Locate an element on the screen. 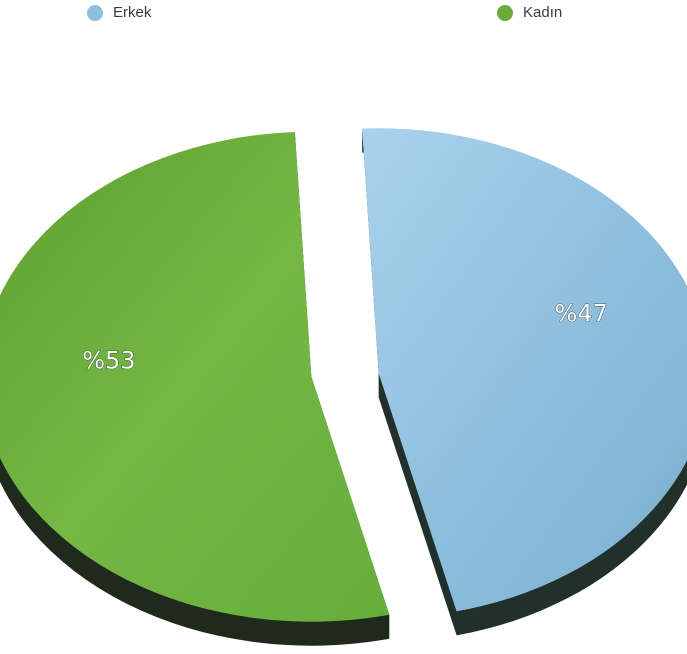  legend-item-erkek: Erkek is located at coordinates (119, 12).